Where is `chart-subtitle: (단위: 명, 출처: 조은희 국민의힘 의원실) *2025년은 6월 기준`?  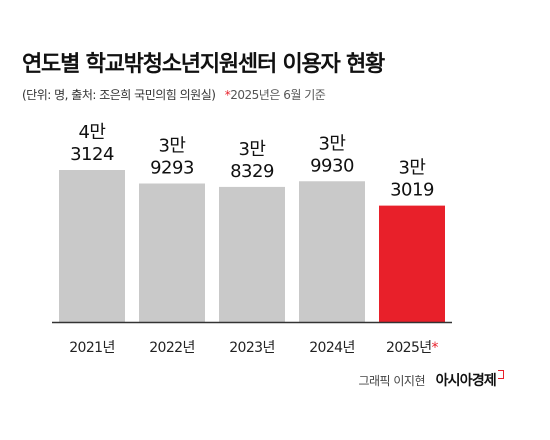
chart-subtitle: (단위: 명, 출처: 조은희 국민의힘 의원실) *2025년은 6월 기준 is located at coordinates (174, 94).